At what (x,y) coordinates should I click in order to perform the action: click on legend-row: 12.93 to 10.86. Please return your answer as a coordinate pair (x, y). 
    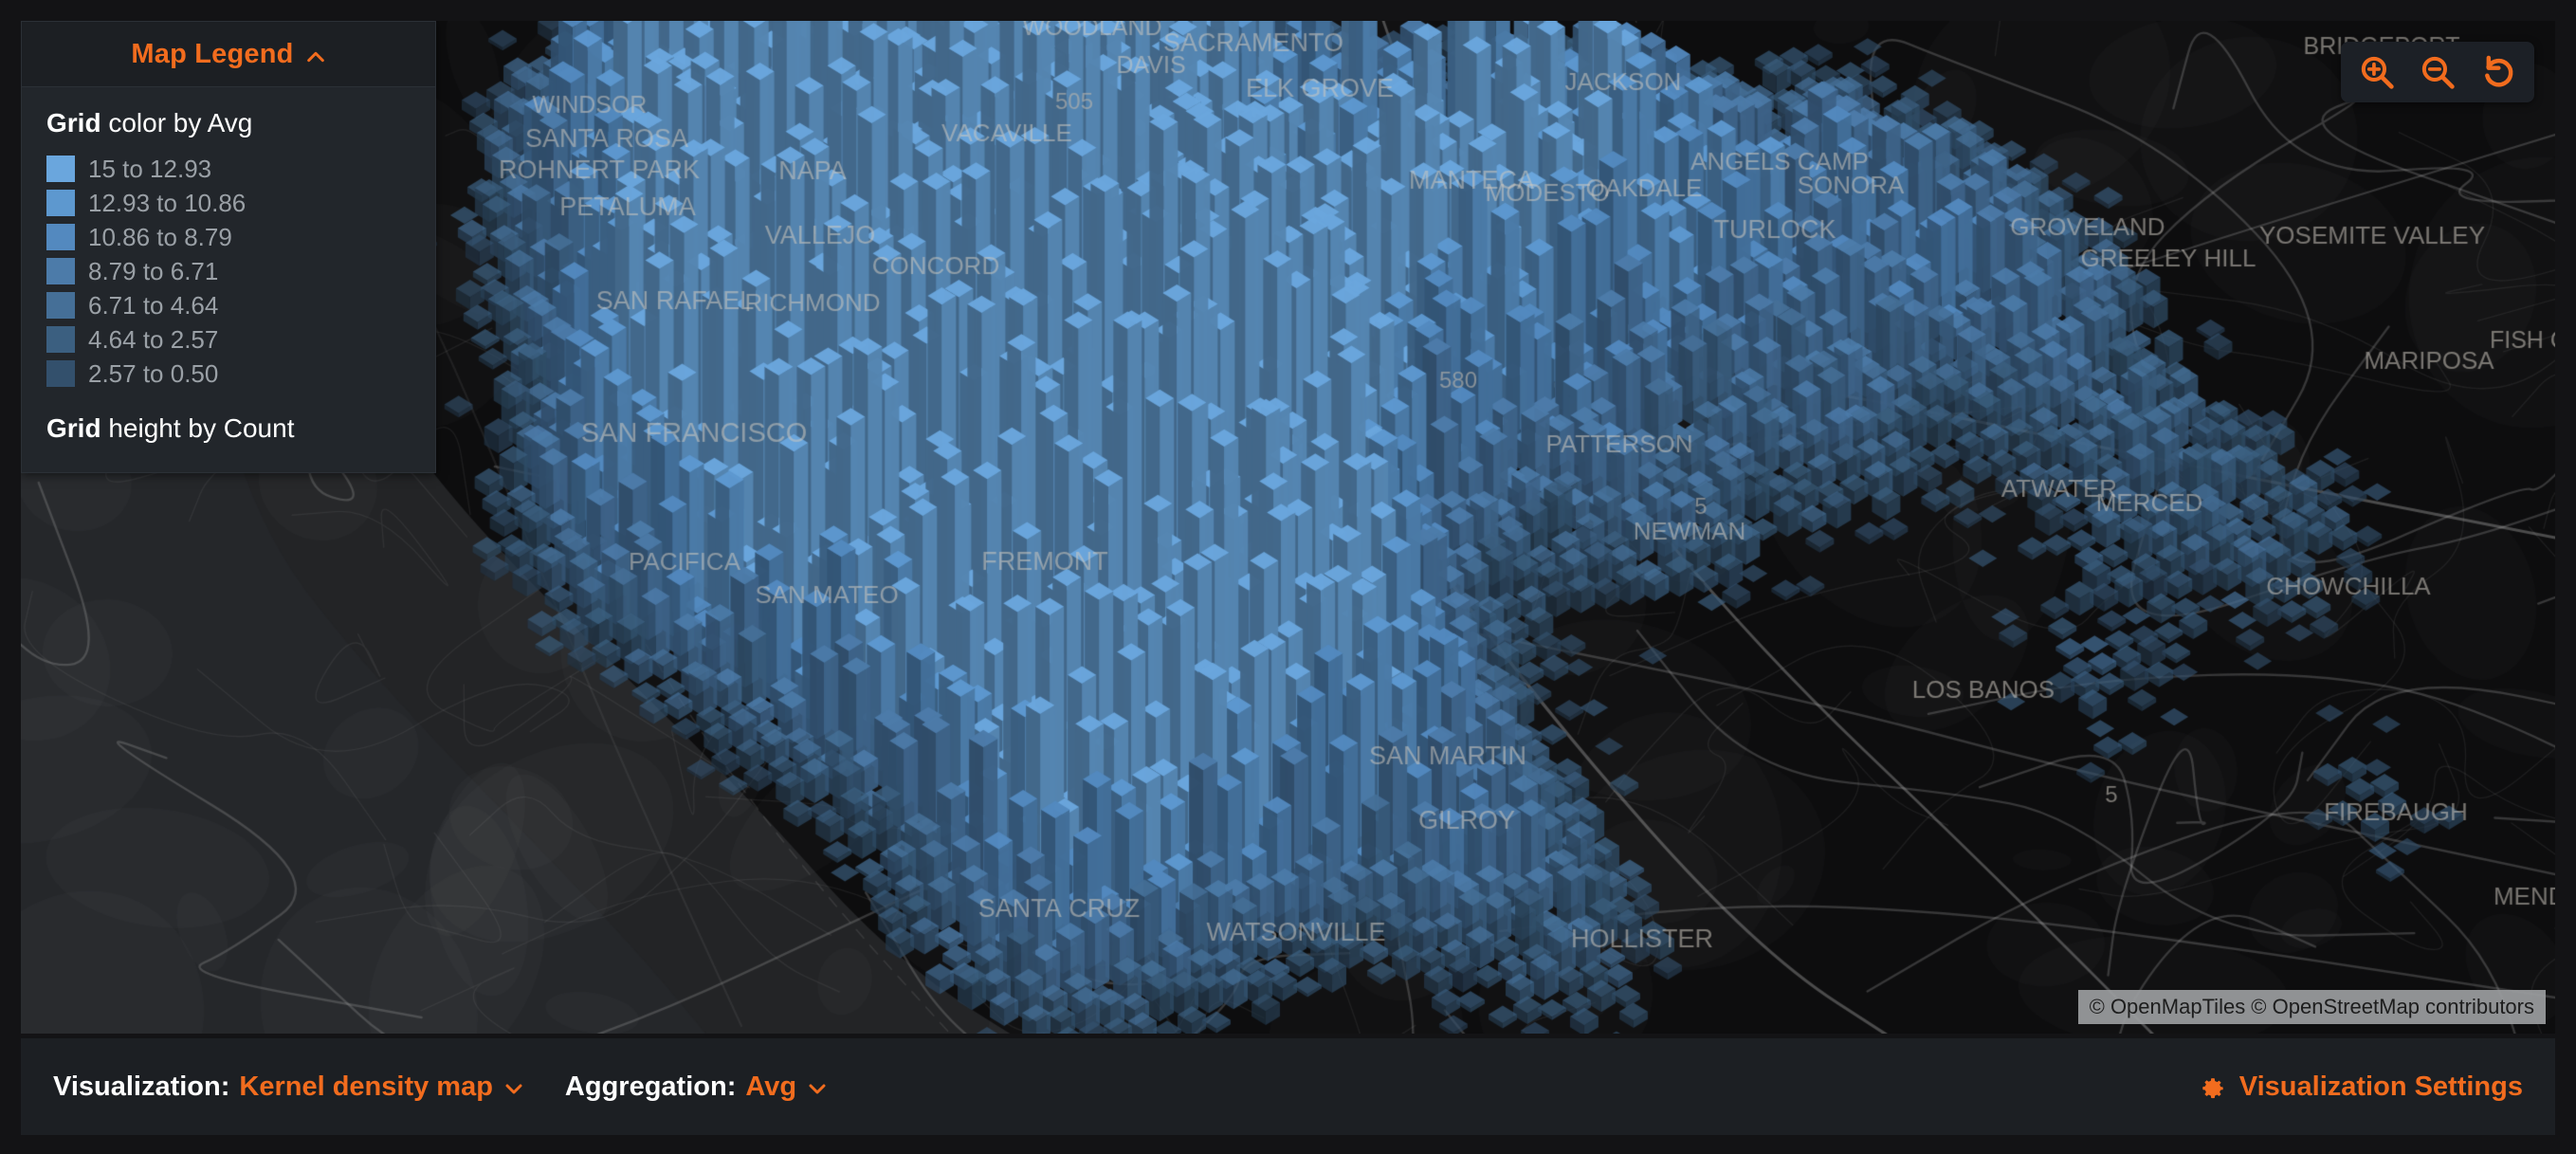
    Looking at the image, I should click on (228, 203).